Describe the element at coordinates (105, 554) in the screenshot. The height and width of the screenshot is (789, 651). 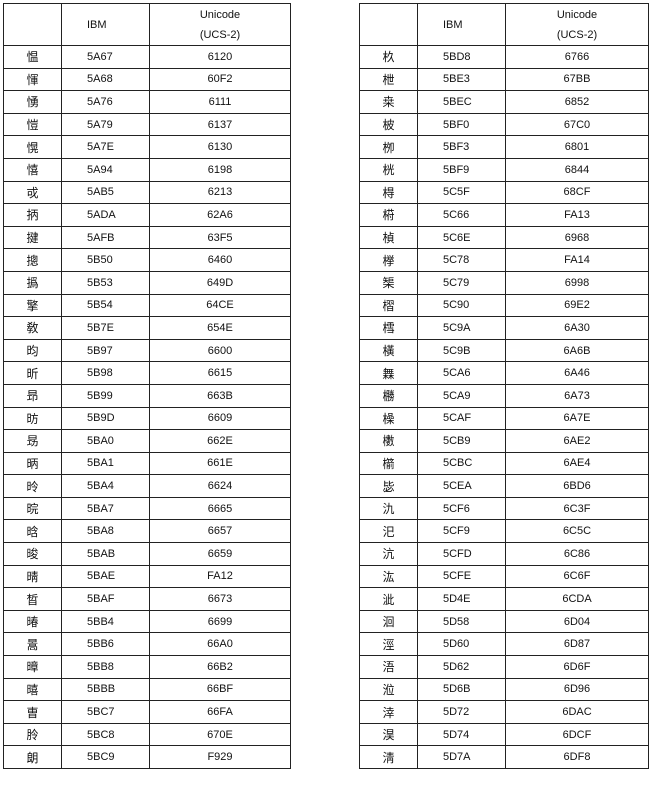
I see `ibm-code-cell: 5BAB` at that location.